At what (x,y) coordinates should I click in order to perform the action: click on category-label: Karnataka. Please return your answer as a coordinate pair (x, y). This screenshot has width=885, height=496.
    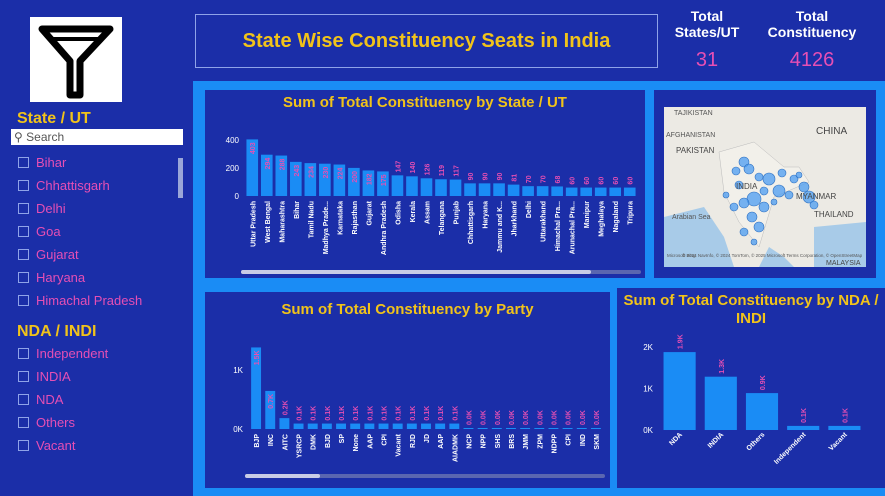
    Looking at the image, I should click on (340, 218).